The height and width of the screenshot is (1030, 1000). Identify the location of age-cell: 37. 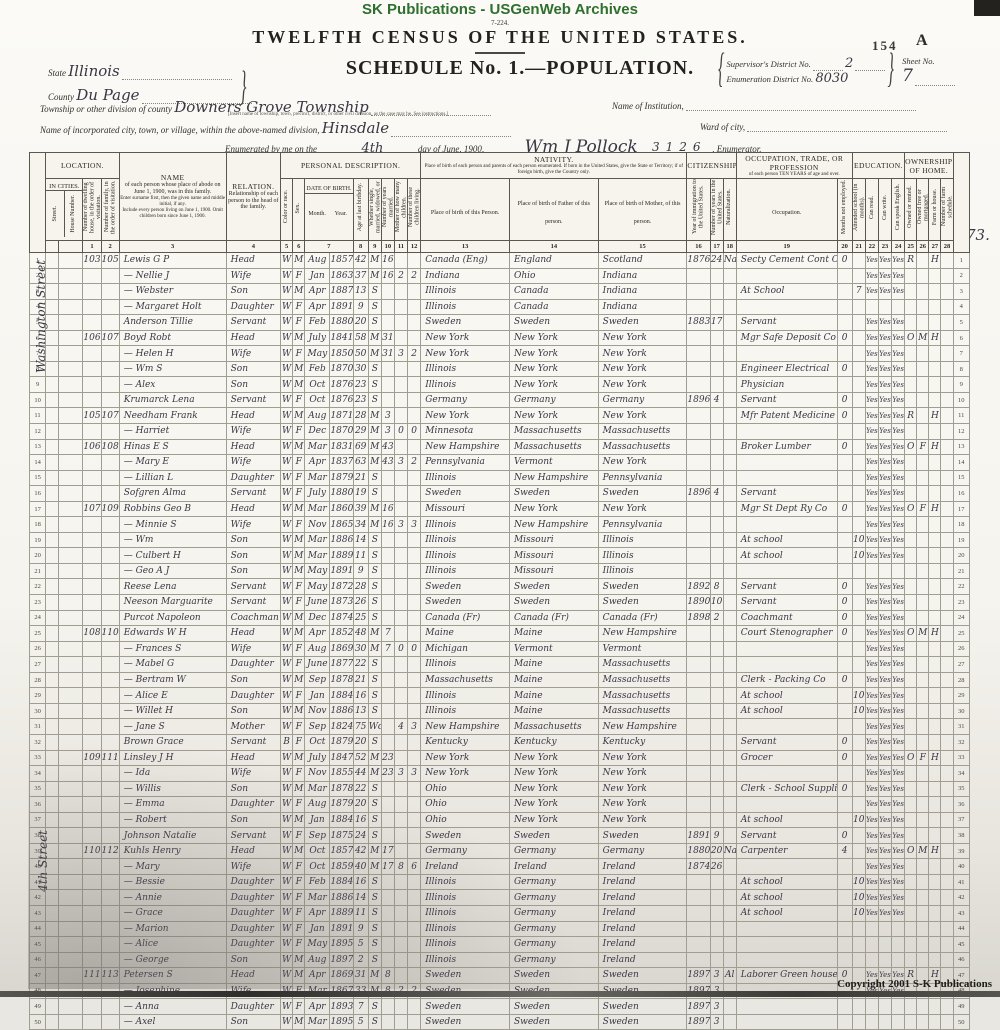
(360, 276).